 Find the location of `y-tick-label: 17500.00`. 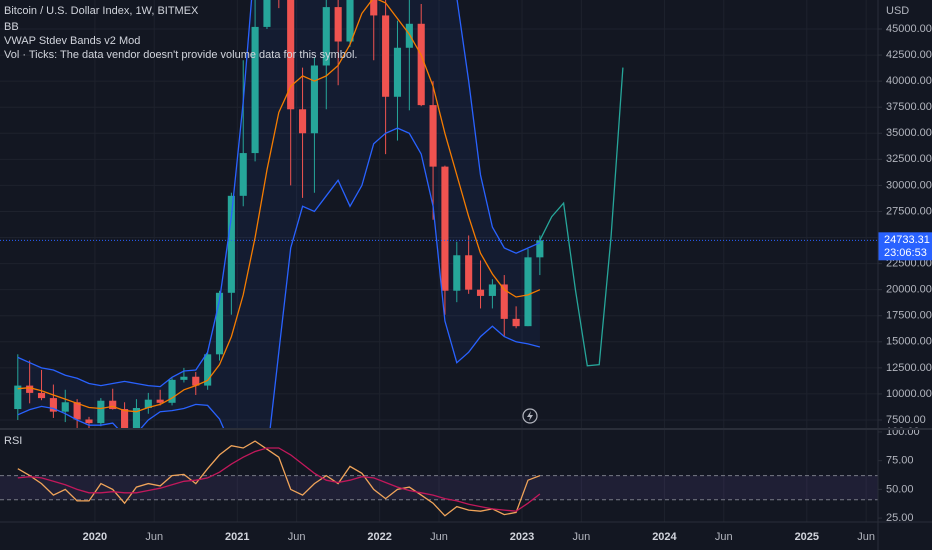

y-tick-label: 17500.00 is located at coordinates (909, 316).